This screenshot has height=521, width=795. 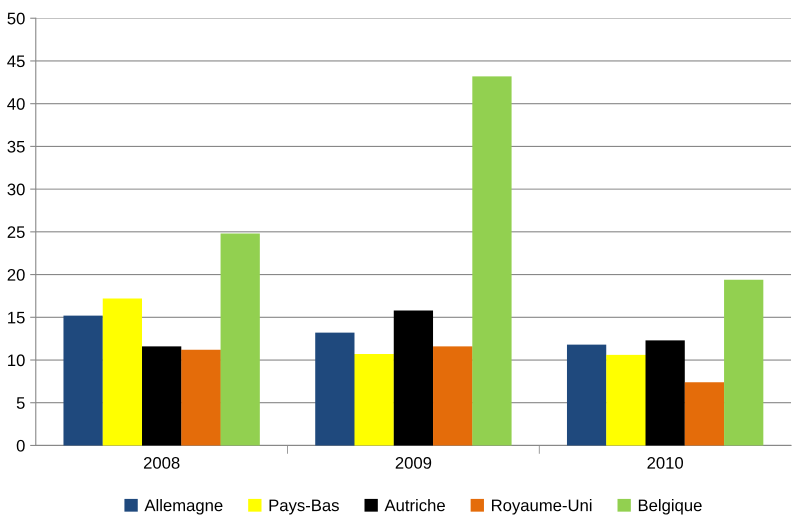 What do you see at coordinates (414, 505) in the screenshot?
I see `legend-label: Autriche` at bounding box center [414, 505].